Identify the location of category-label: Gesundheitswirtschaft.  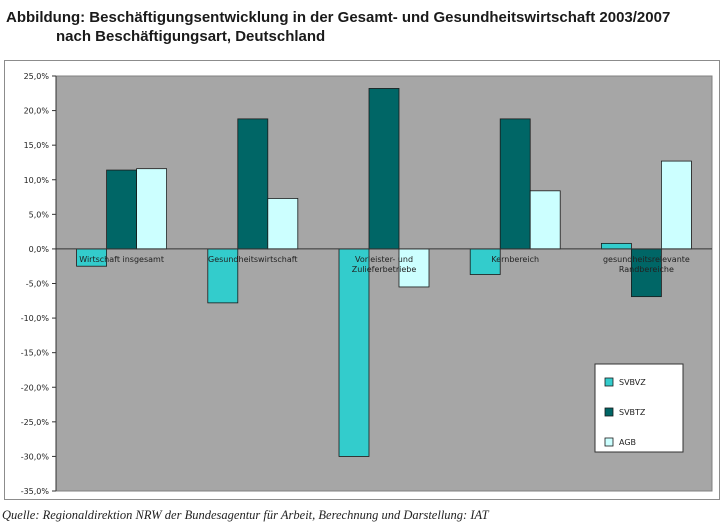
(253, 259).